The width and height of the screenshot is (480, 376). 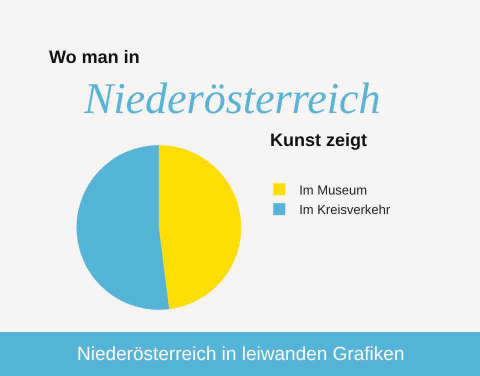 What do you see at coordinates (333, 190) in the screenshot?
I see `legend-label: Im Museum` at bounding box center [333, 190].